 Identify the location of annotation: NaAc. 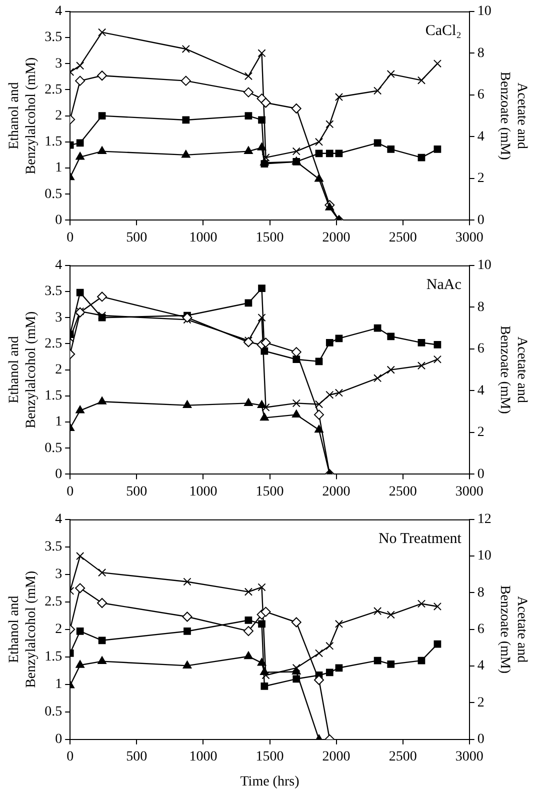
(444, 284).